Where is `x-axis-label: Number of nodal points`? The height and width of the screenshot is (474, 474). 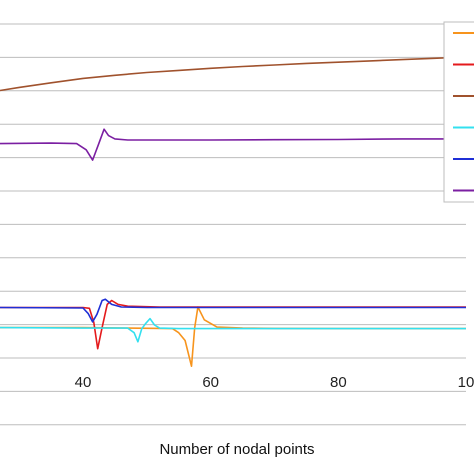
x-axis-label: Number of nodal points is located at coordinates (237, 449).